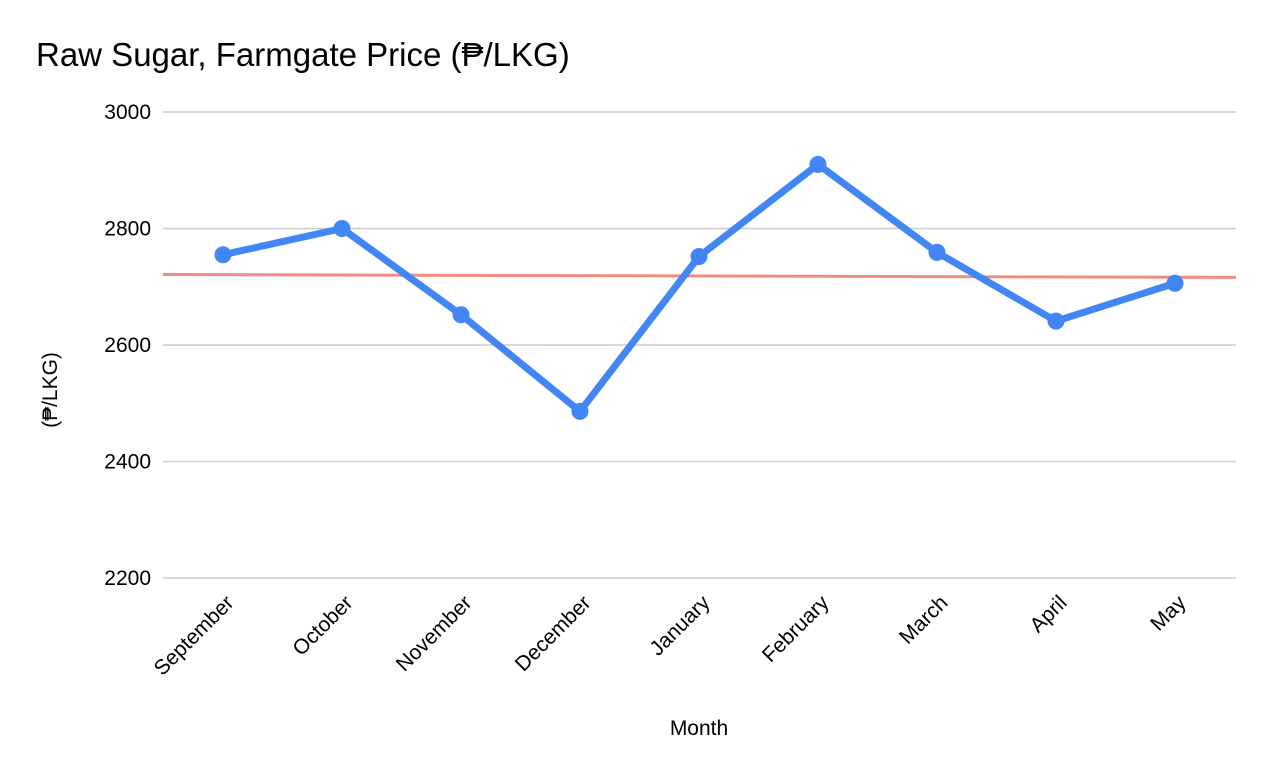 The width and height of the screenshot is (1274, 780). What do you see at coordinates (194, 635) in the screenshot?
I see `x-tick-label: September` at bounding box center [194, 635].